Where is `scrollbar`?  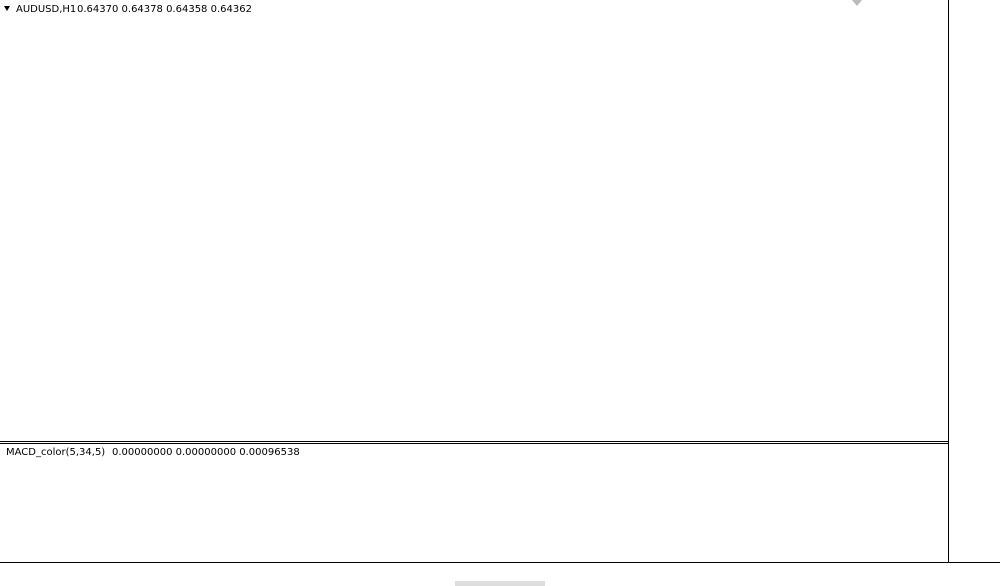
scrollbar is located at coordinates (500, 583).